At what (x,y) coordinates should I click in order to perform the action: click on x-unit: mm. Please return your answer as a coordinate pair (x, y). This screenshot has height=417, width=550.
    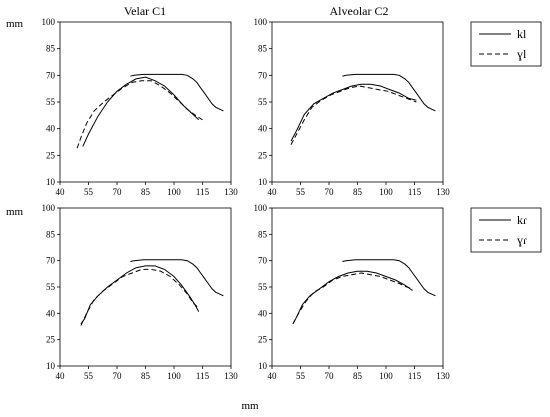
    Looking at the image, I should click on (250, 406).